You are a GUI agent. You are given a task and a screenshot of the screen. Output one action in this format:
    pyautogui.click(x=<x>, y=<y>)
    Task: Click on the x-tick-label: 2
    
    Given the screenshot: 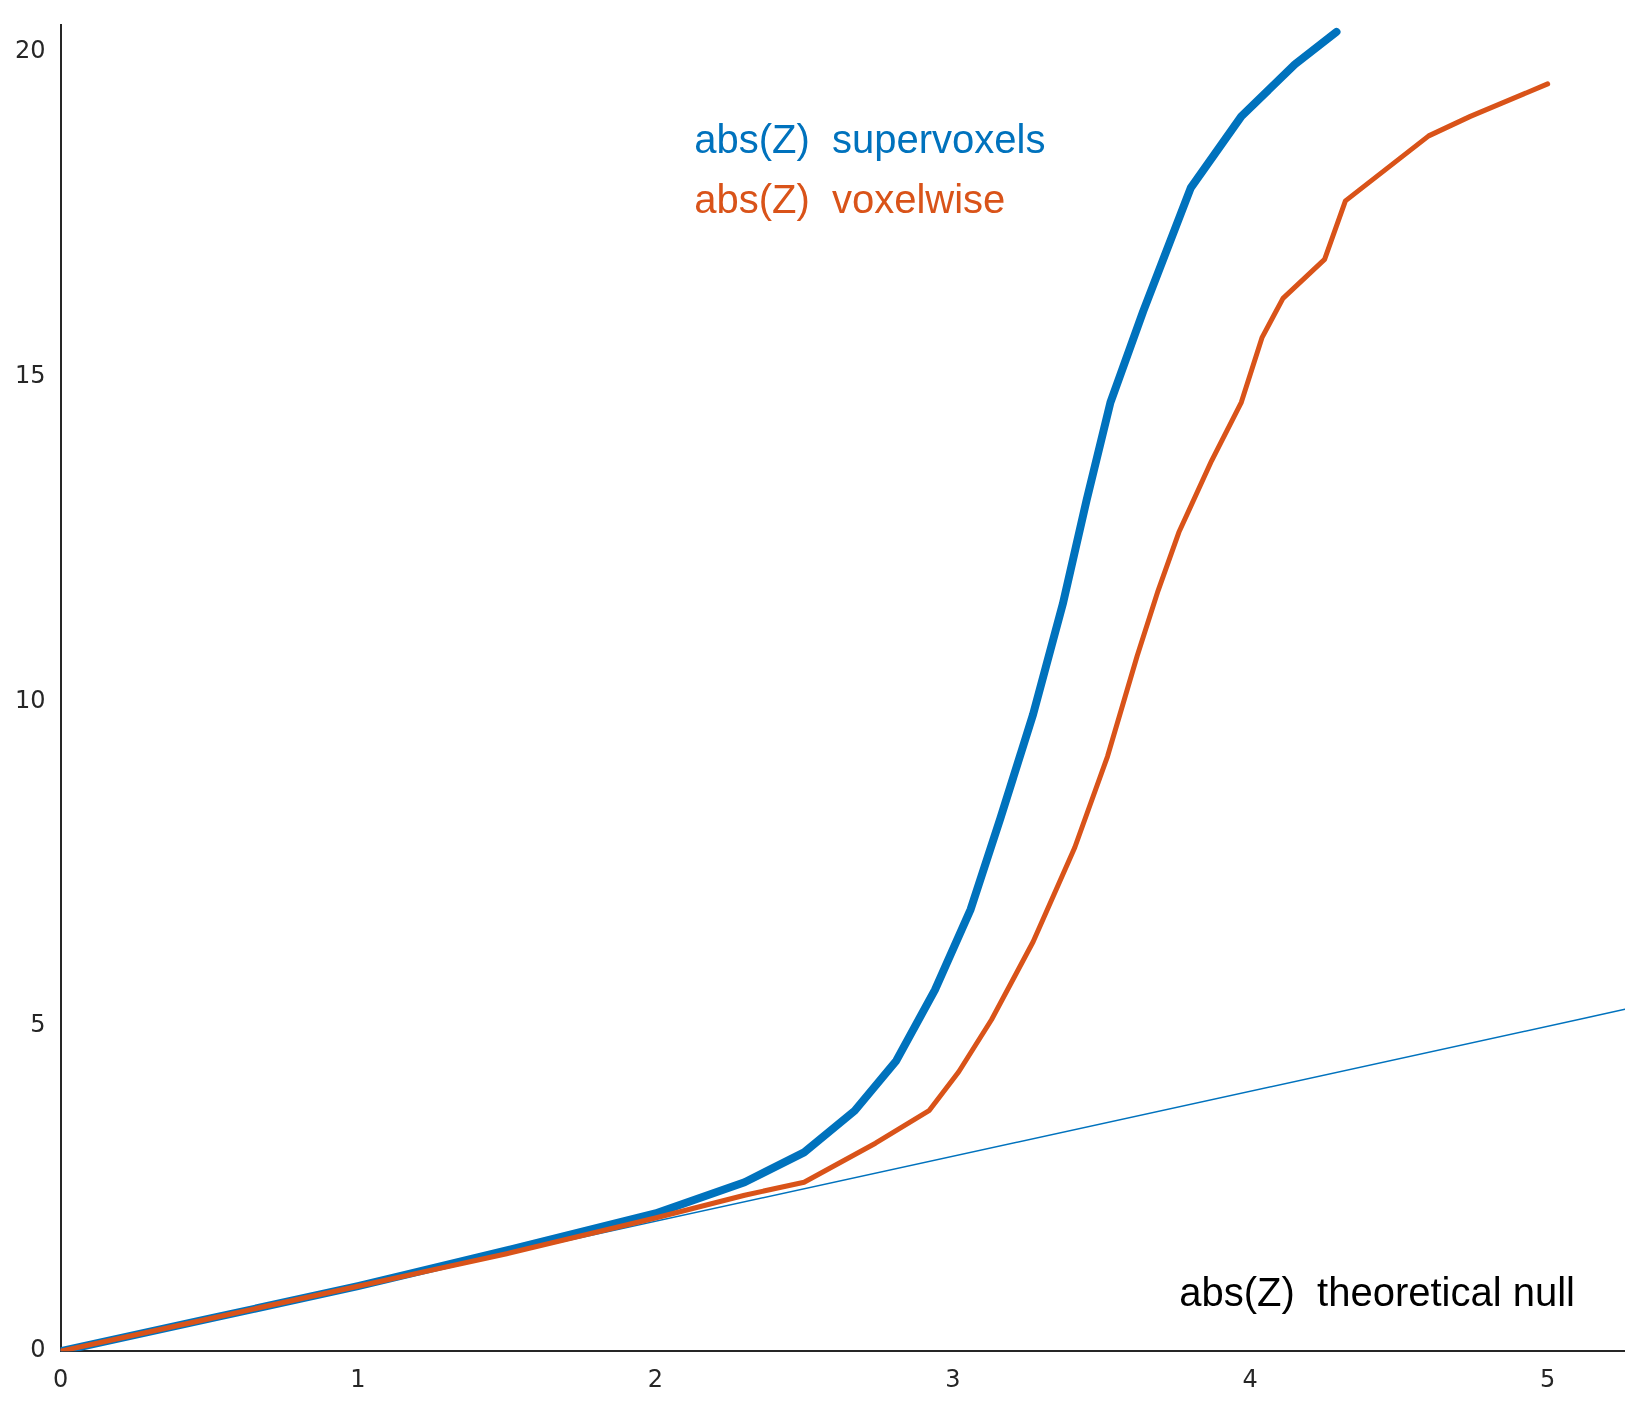 What is the action you would take?
    pyautogui.click(x=655, y=1378)
    